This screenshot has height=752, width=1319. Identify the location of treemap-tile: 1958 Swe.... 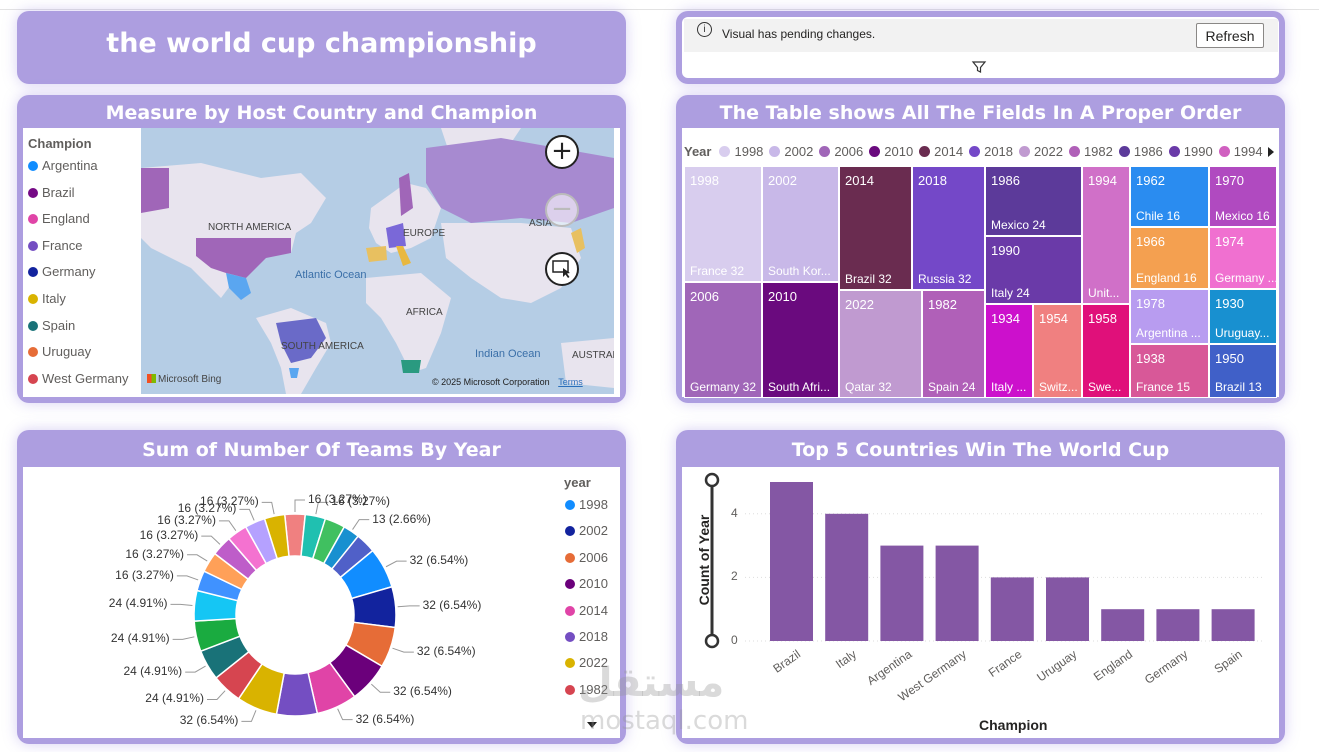
(1106, 351).